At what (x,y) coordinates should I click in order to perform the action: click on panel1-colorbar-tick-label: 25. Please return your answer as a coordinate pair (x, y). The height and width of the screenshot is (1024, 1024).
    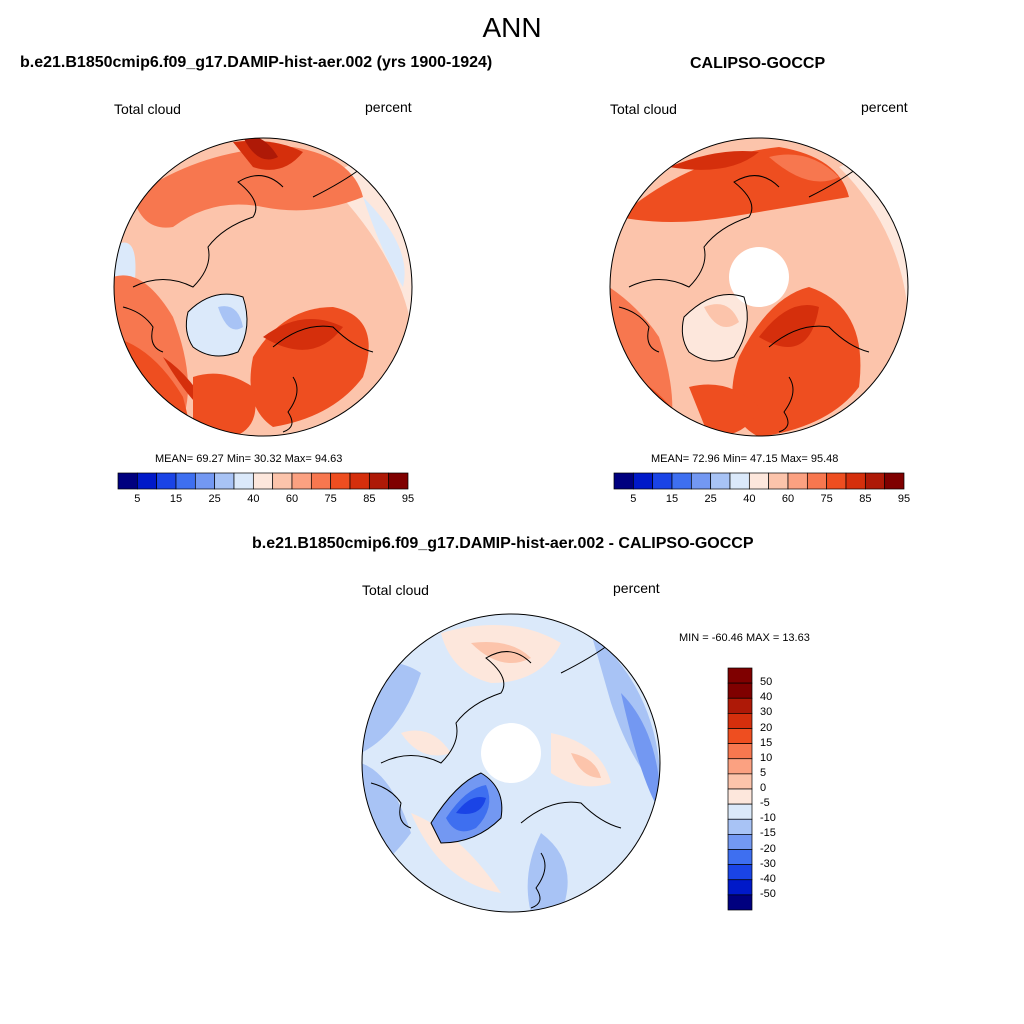
    Looking at the image, I should click on (214, 499).